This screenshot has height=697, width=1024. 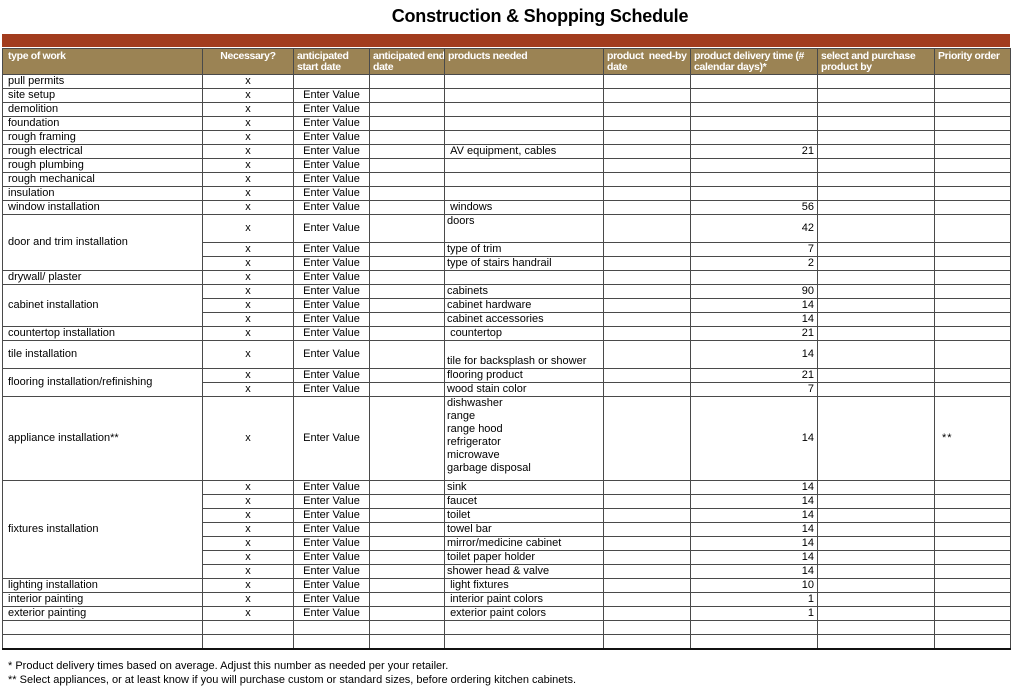 I want to click on cell-type-of-work: demolition, so click(x=102, y=109).